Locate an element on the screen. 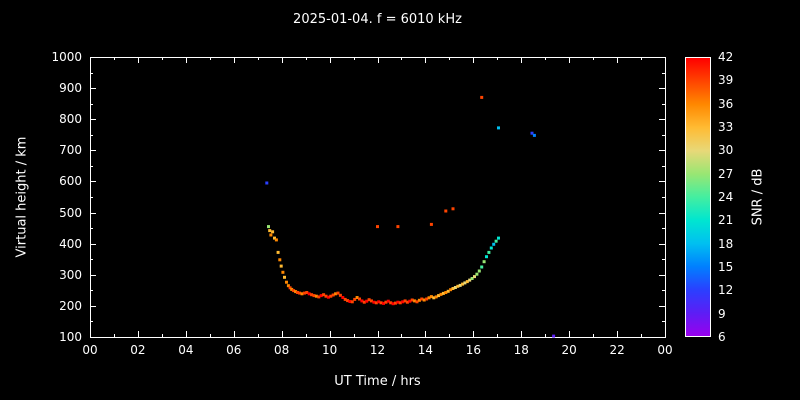 Image resolution: width=800 pixels, height=400 pixels. x-tick-label: 14 is located at coordinates (425, 350).